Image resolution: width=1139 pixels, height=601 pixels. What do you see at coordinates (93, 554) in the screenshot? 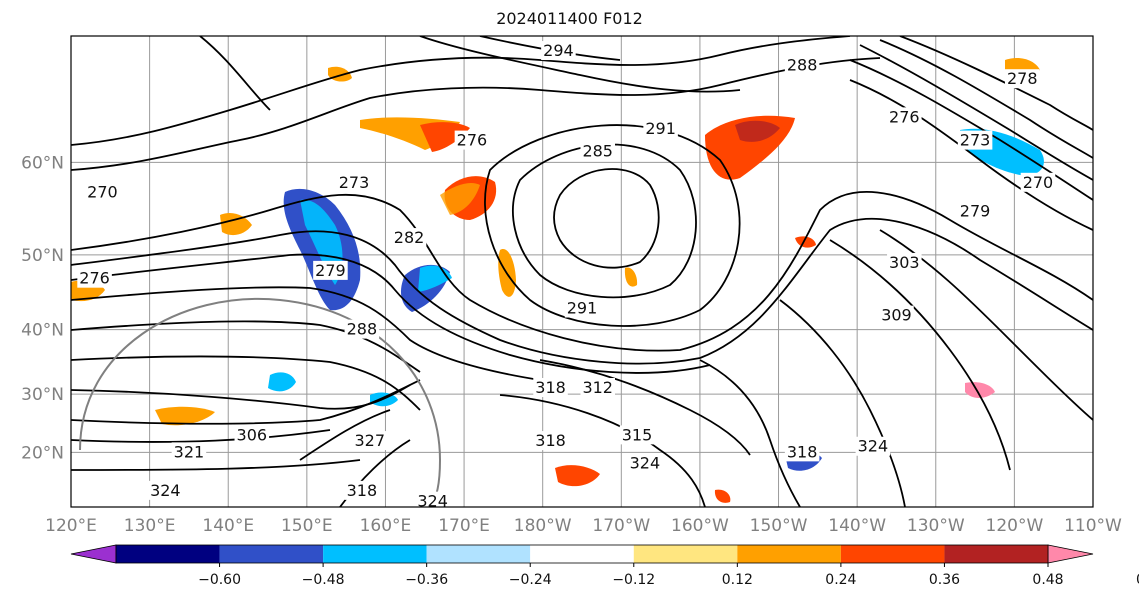
I see `colorbar-extend-low` at bounding box center [93, 554].